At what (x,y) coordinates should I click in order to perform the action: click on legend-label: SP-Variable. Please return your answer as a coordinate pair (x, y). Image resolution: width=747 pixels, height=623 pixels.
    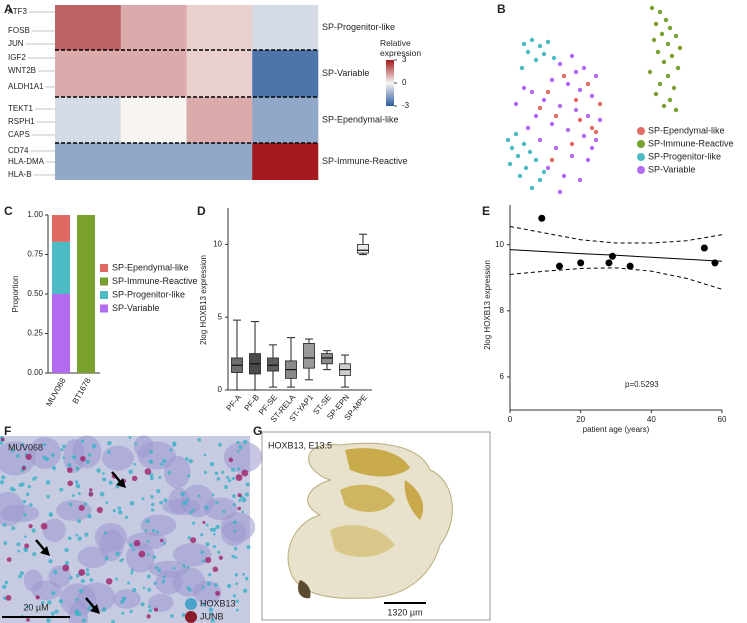
    Looking at the image, I should click on (671, 169).